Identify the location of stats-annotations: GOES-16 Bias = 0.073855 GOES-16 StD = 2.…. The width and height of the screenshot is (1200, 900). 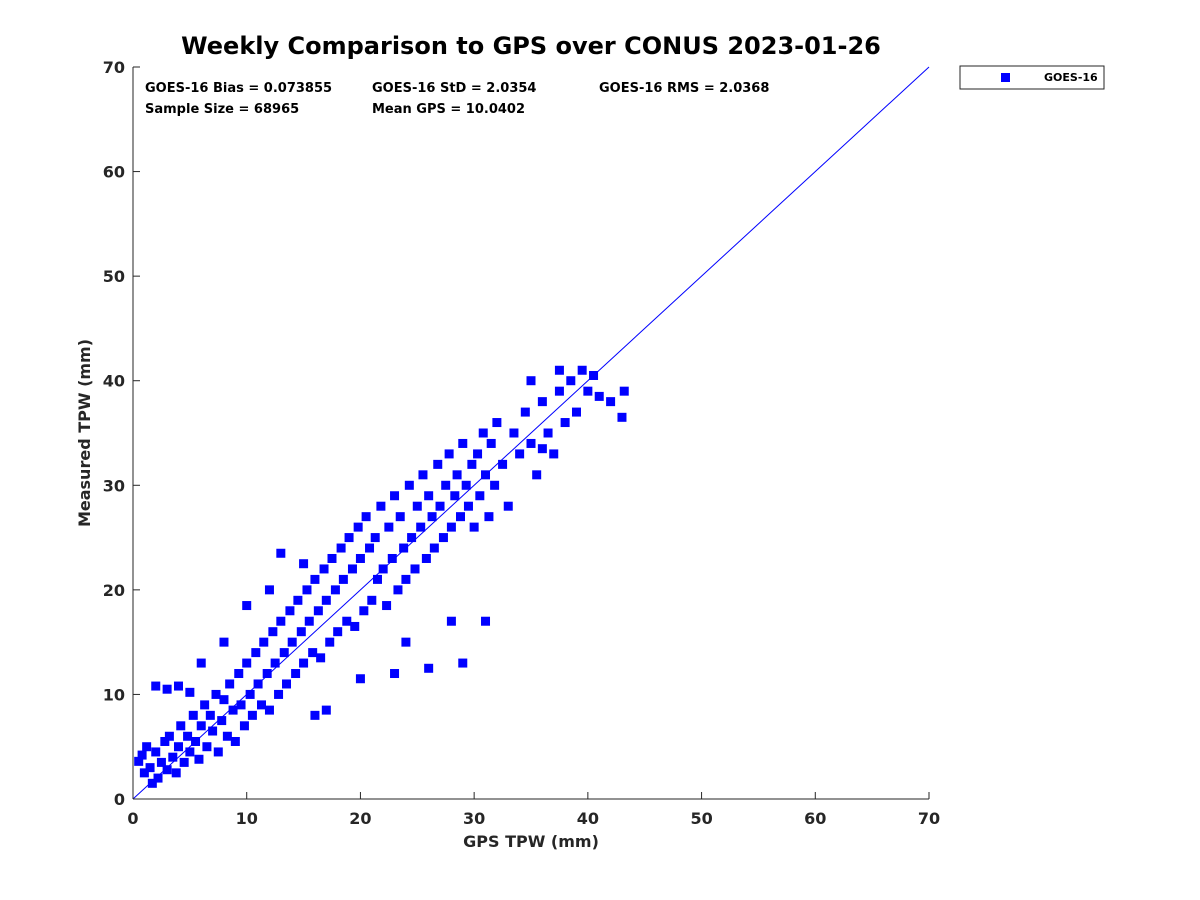
(457, 99).